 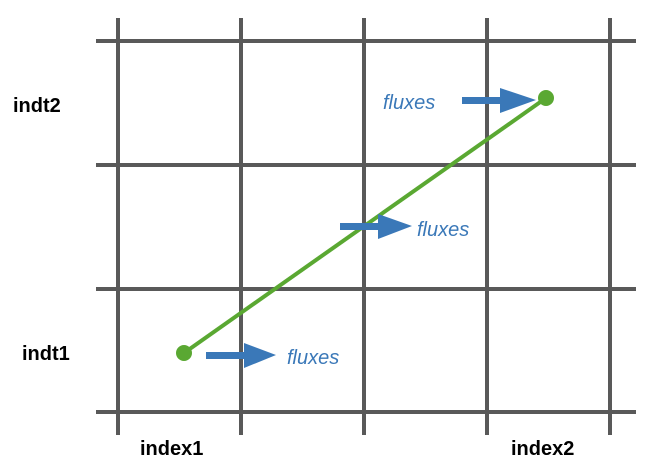 What do you see at coordinates (546, 98) in the screenshot?
I see `end-point` at bounding box center [546, 98].